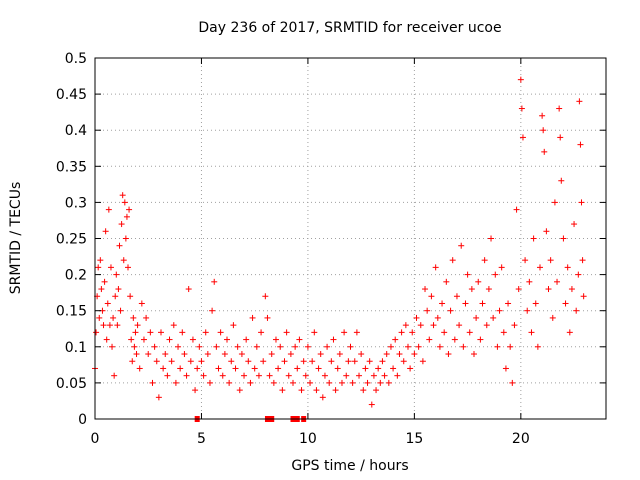  Describe the element at coordinates (71, 240) in the screenshot. I see `y-tick-label: 0.25` at that location.